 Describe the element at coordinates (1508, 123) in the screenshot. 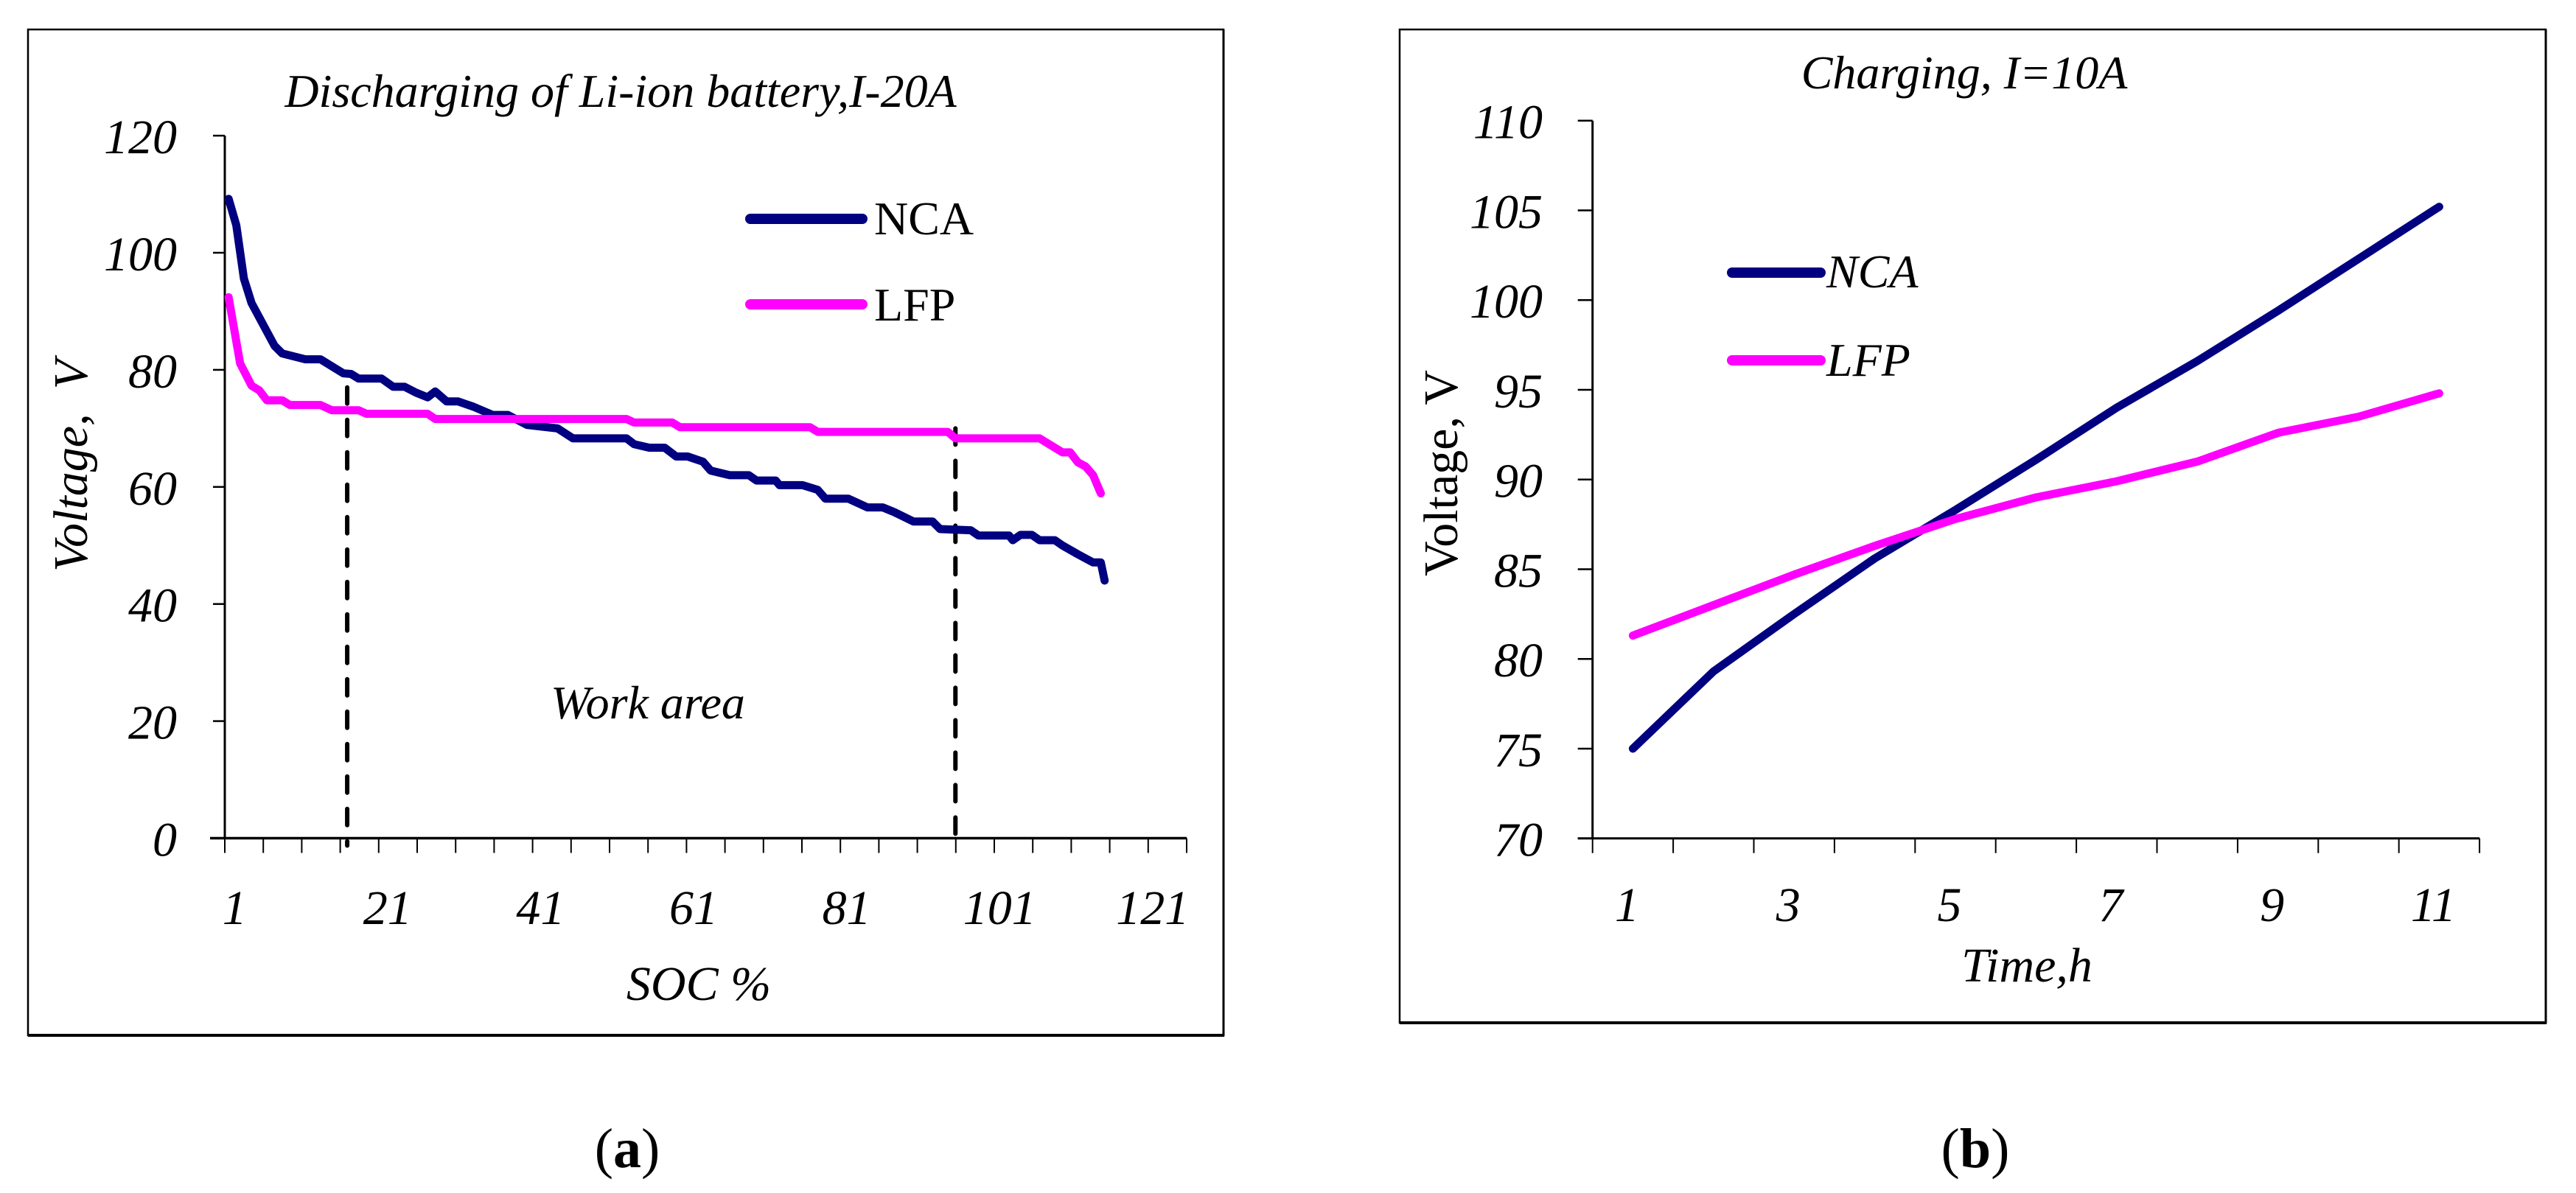

I see `y-tick-label: 110` at that location.